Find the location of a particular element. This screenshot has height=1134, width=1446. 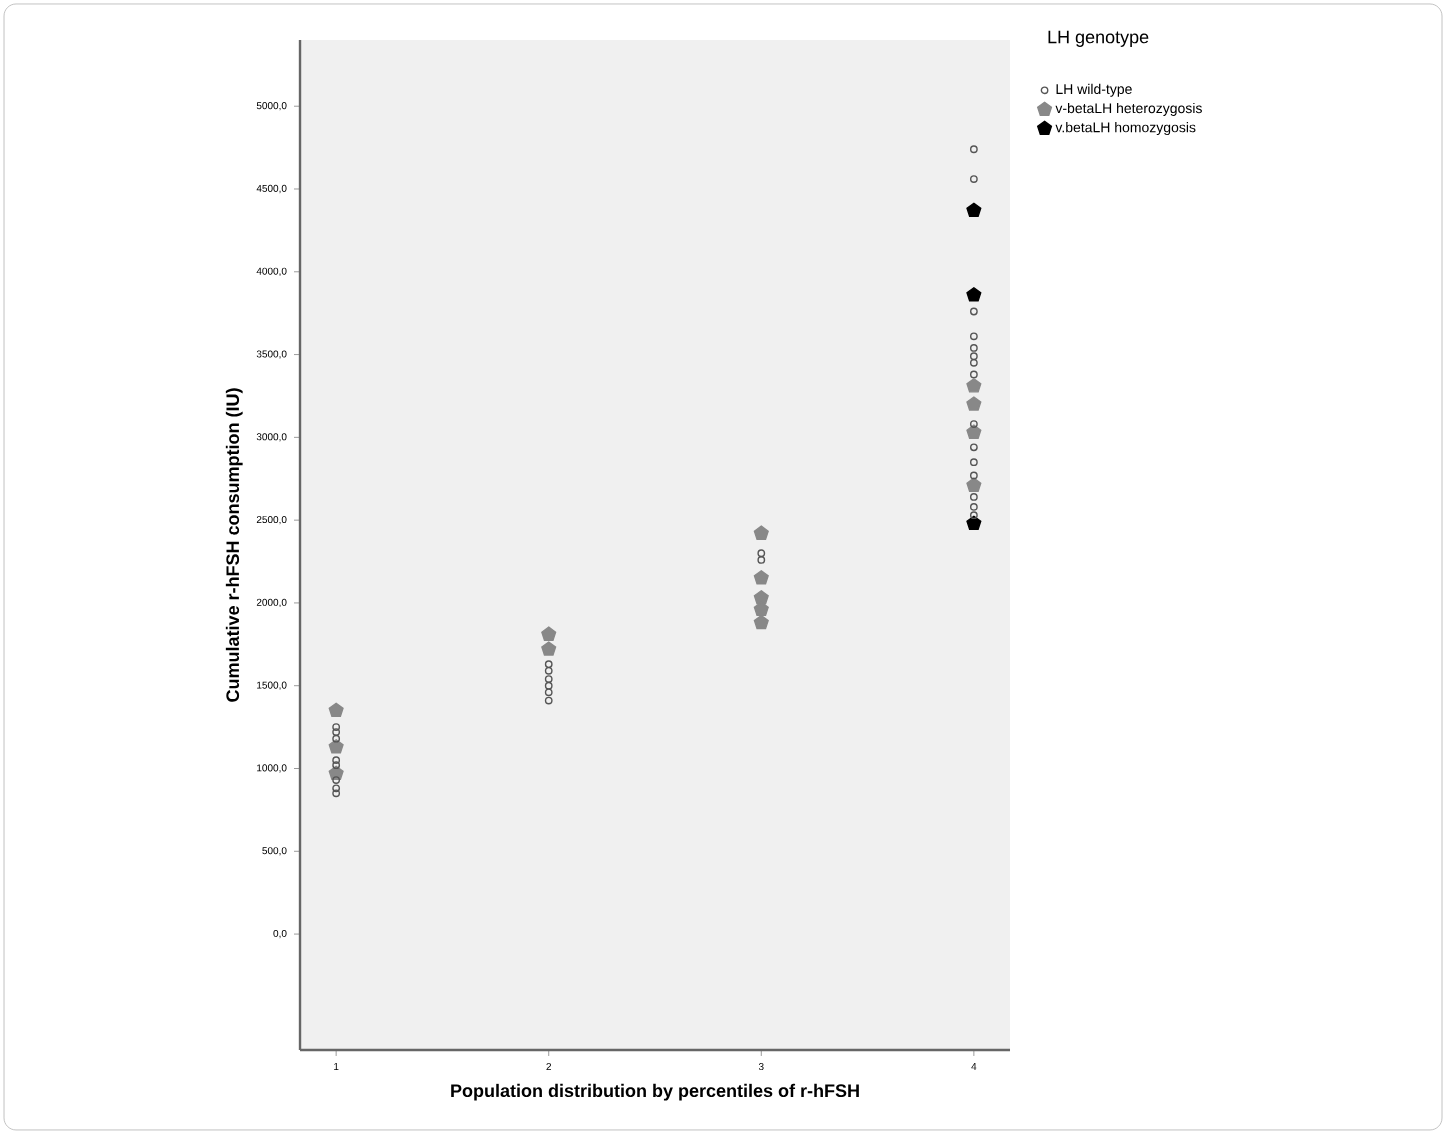

legend-title: LH genotype is located at coordinates (1098, 38).